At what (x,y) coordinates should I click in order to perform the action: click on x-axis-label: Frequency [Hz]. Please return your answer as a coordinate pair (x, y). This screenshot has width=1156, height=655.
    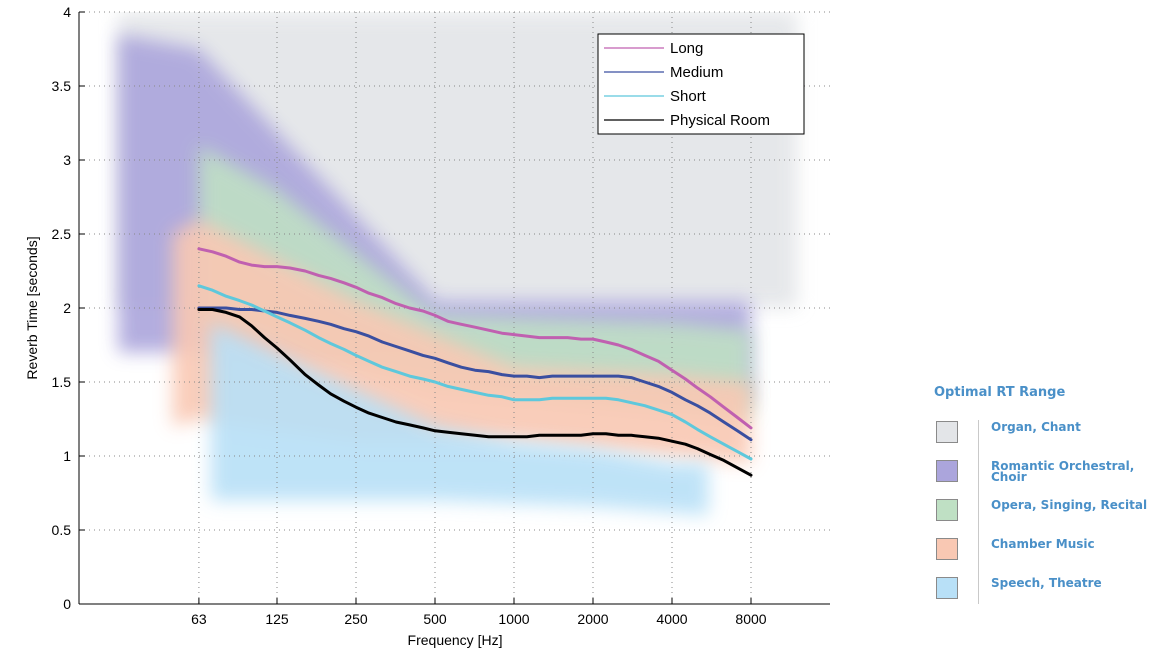
    Looking at the image, I should click on (455, 640).